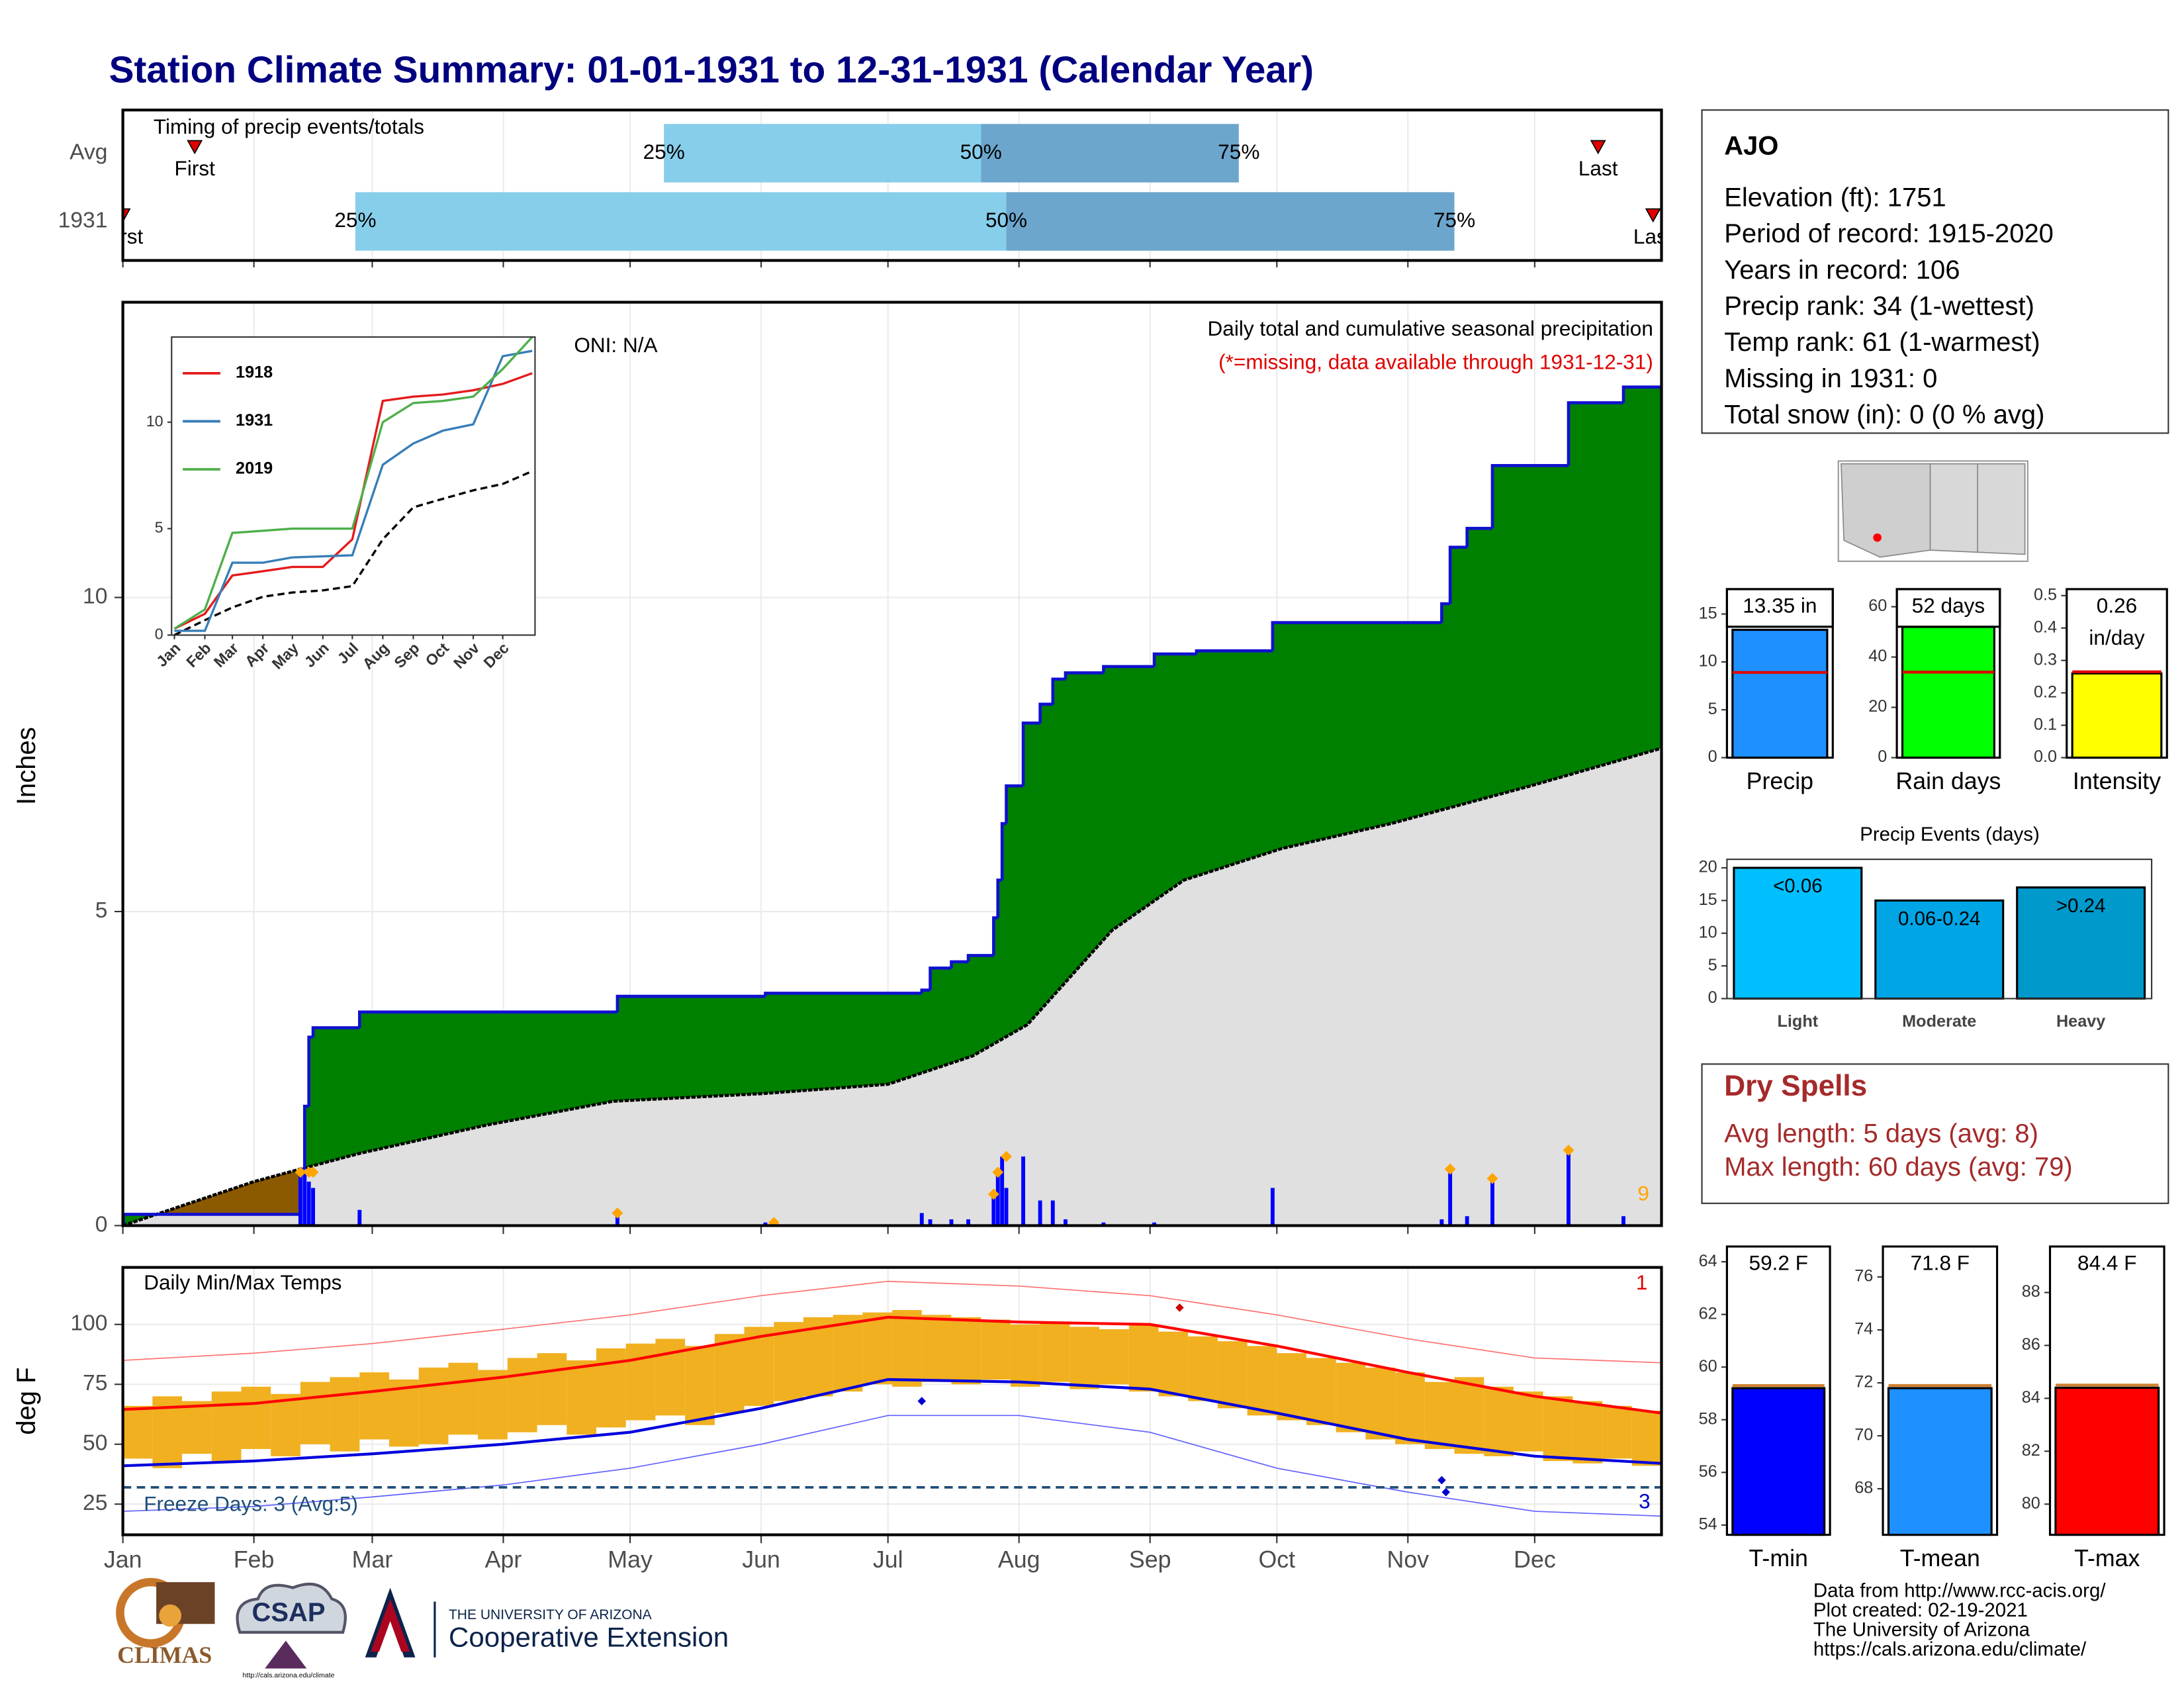 The image size is (2184, 1688). Describe the element at coordinates (2045, 627) in the screenshot. I see `y-tick-label: 0.4` at that location.